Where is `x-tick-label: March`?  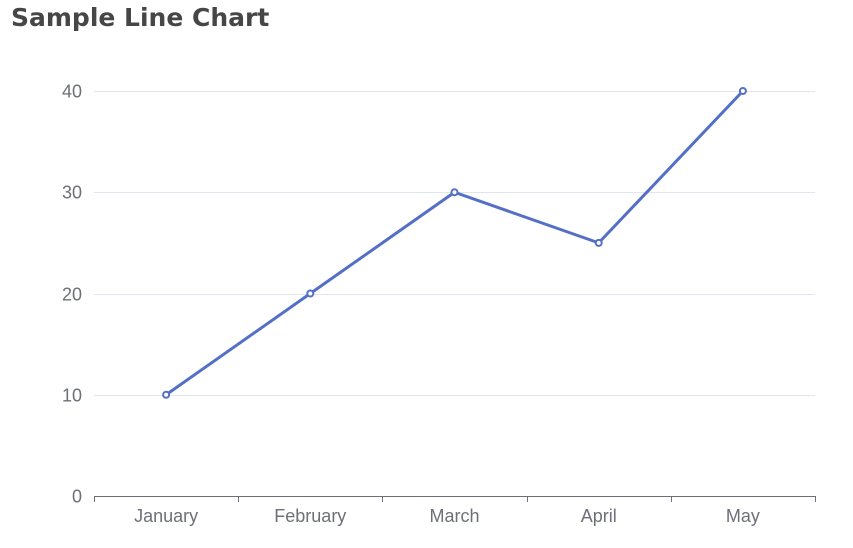 x-tick-label: March is located at coordinates (454, 516).